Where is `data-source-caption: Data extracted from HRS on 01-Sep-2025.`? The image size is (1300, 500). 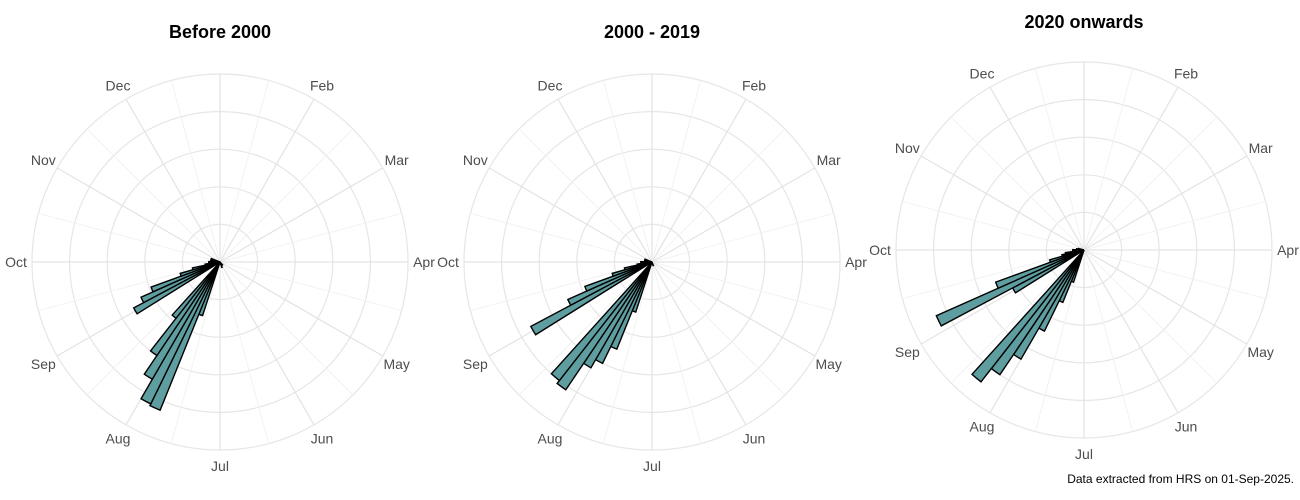 data-source-caption: Data extracted from HRS on 01-Sep-2025. is located at coordinates (1180, 479).